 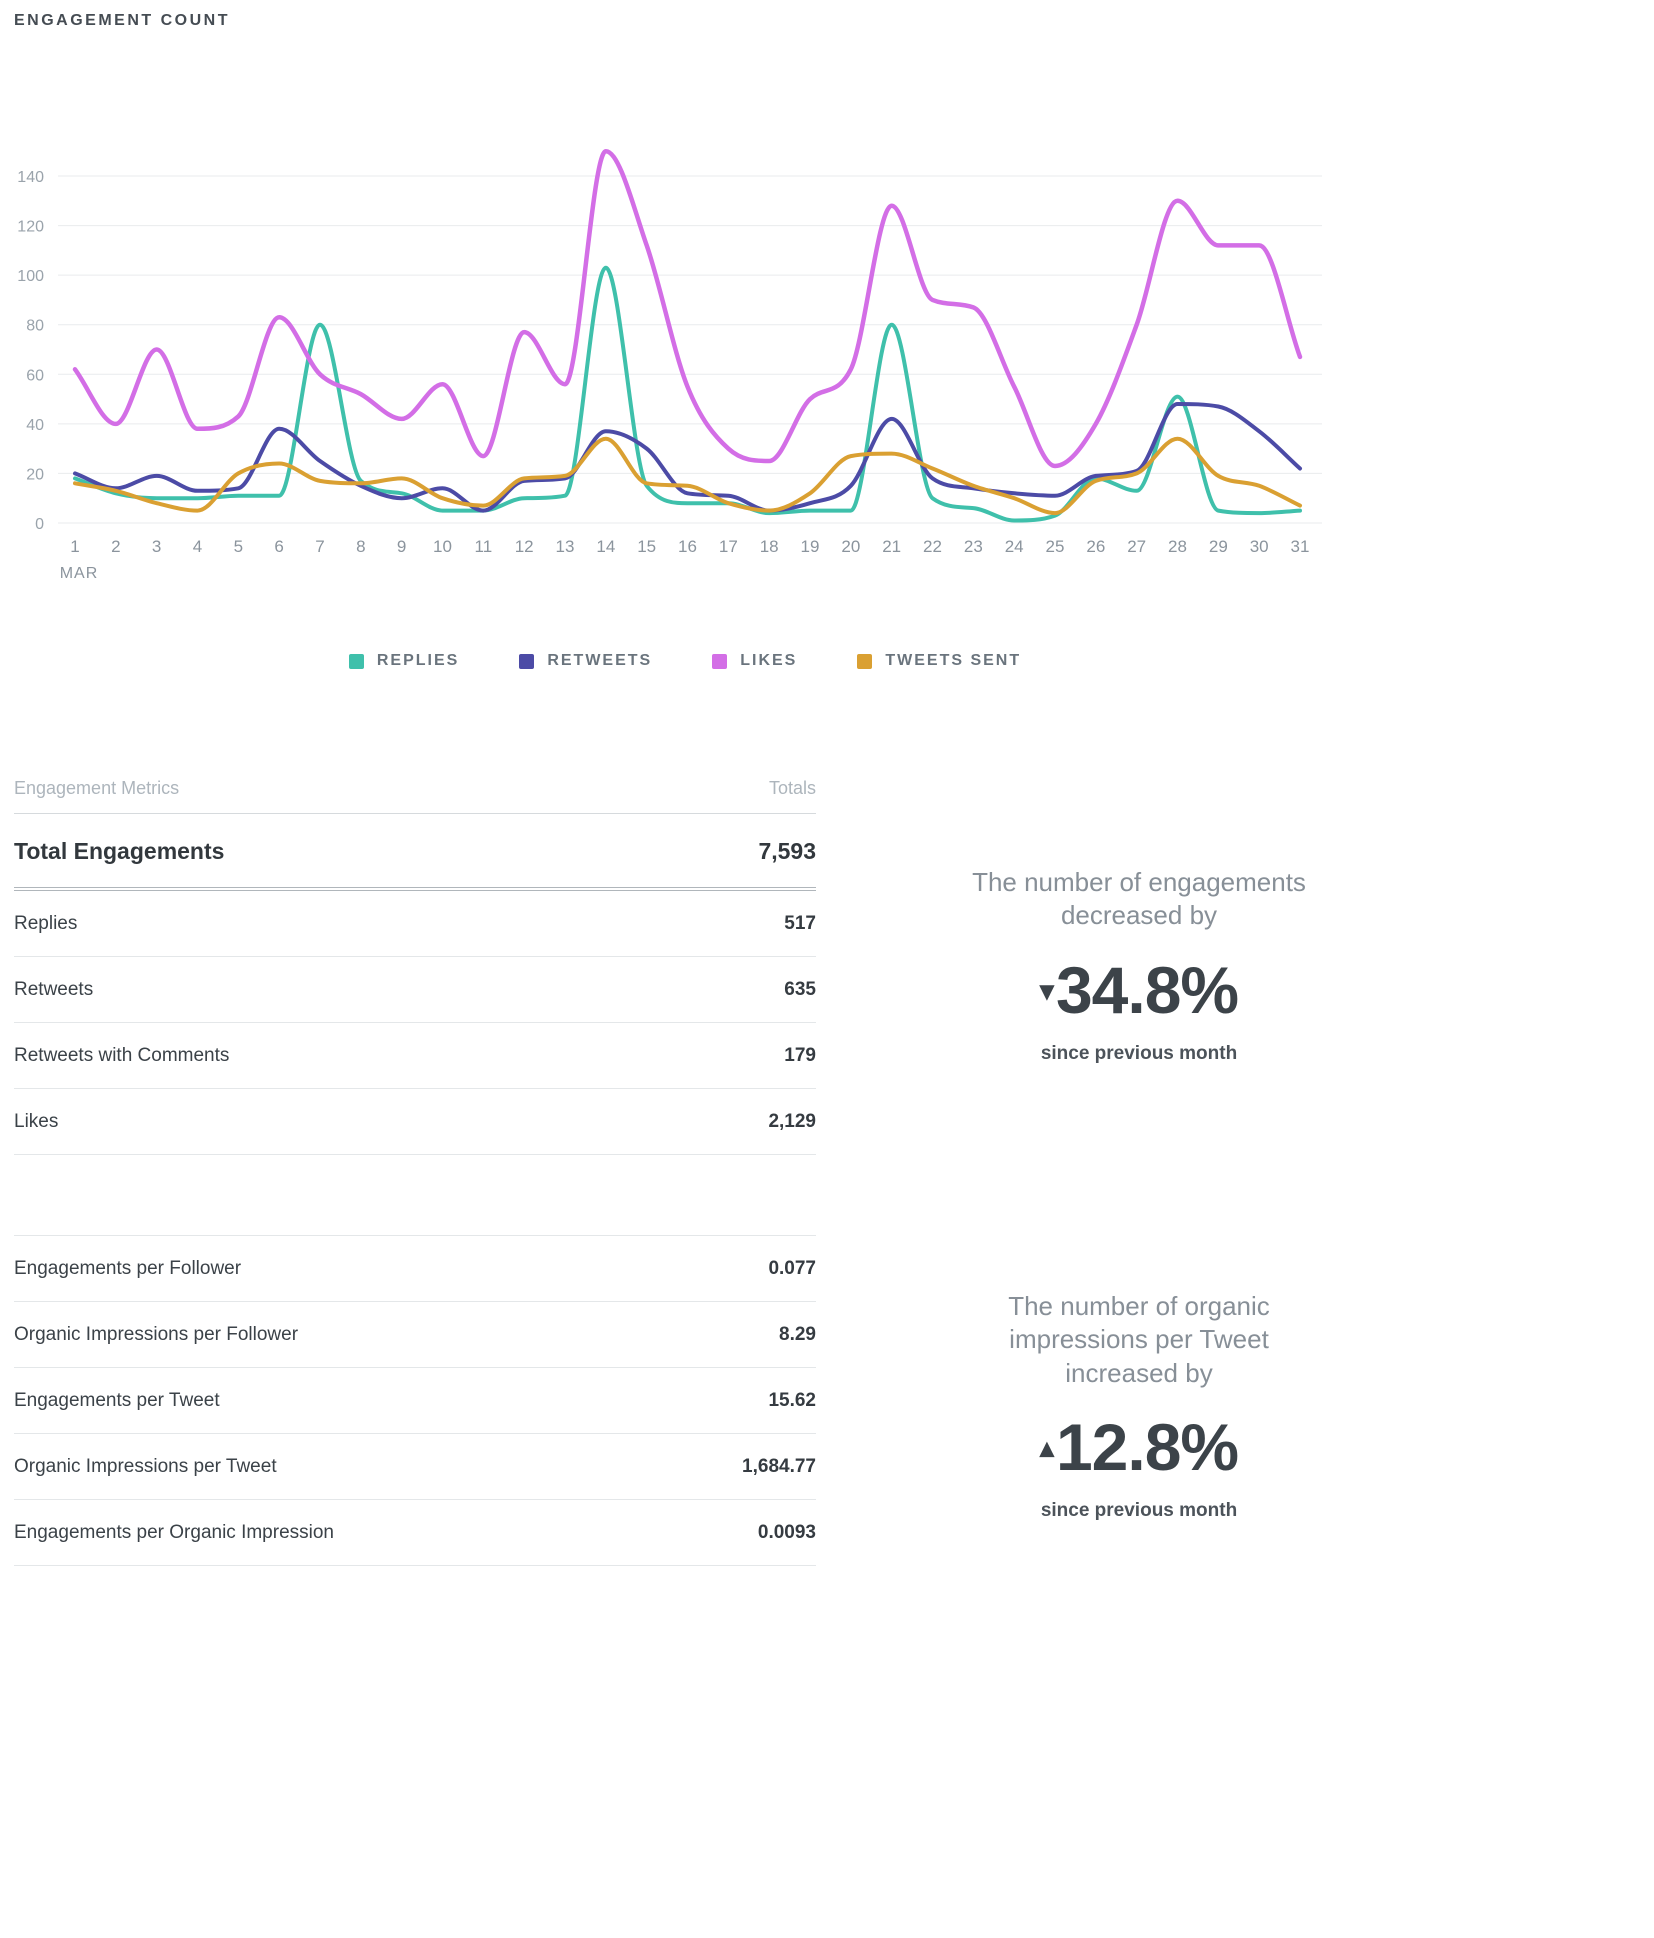 I want to click on row-label: Retweets, so click(x=54, y=989).